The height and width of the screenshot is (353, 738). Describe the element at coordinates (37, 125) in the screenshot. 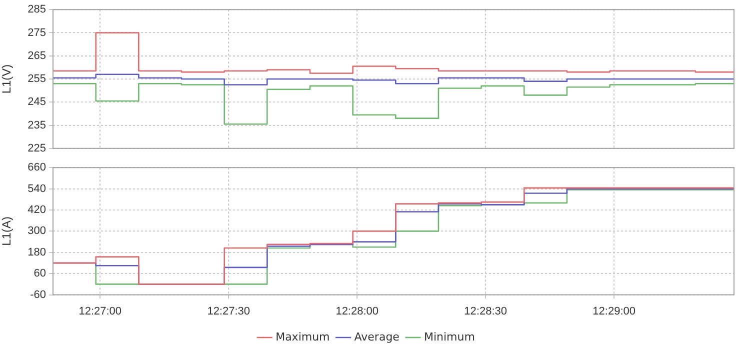

I see `y-tick-label: 235` at that location.